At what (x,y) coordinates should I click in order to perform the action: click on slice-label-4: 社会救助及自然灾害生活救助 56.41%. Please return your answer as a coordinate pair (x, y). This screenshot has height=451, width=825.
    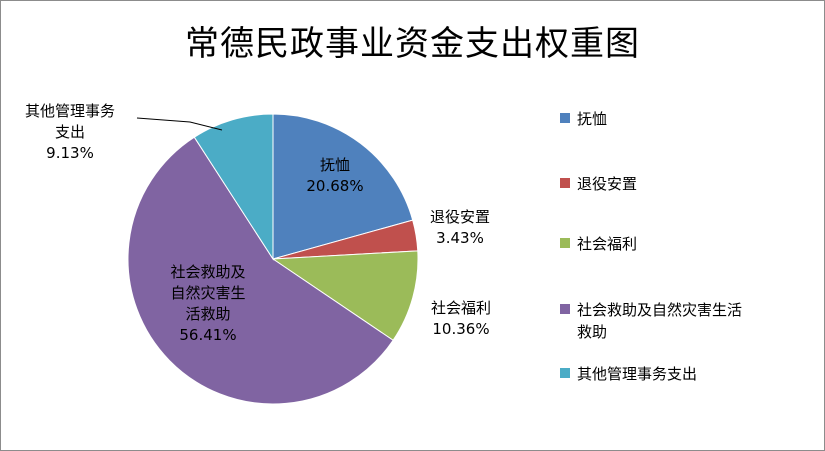
    Looking at the image, I should click on (207, 303).